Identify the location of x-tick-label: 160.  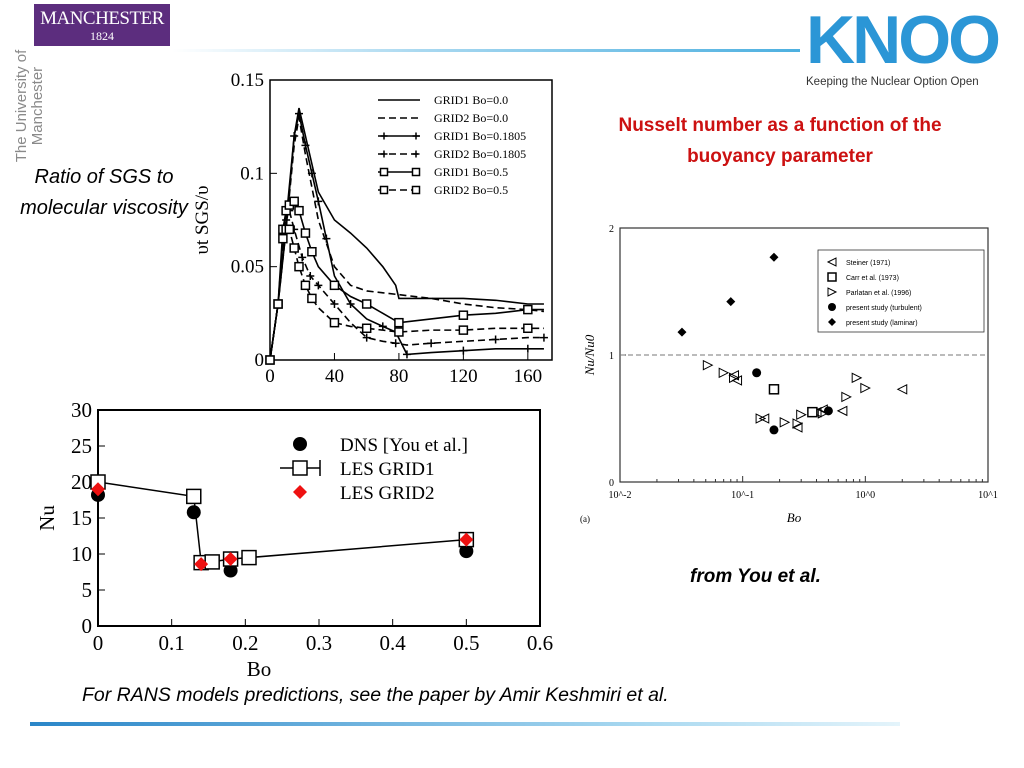
(528, 376).